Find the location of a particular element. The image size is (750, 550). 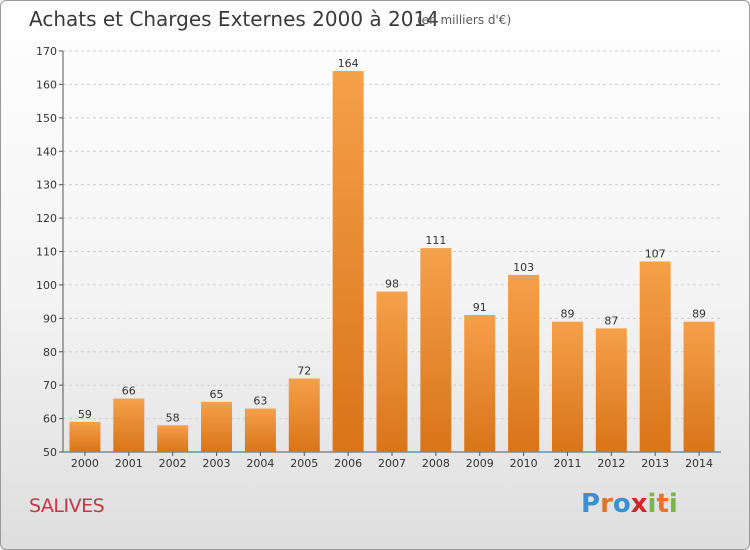

bar-2002 is located at coordinates (173, 438).